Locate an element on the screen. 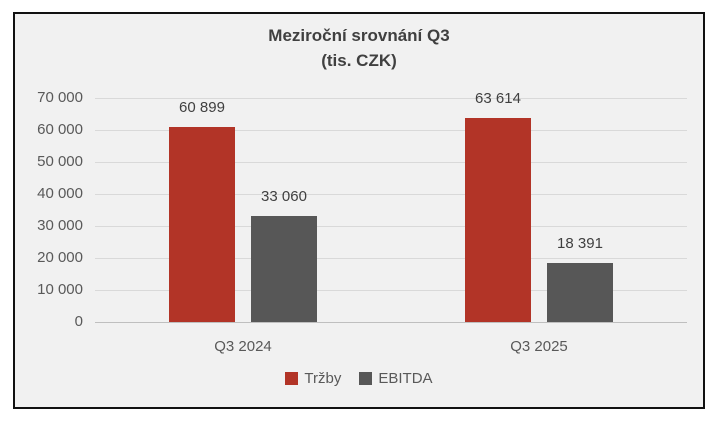 This screenshot has width=719, height=424. y-tick-label: 30 000 is located at coordinates (60, 225).